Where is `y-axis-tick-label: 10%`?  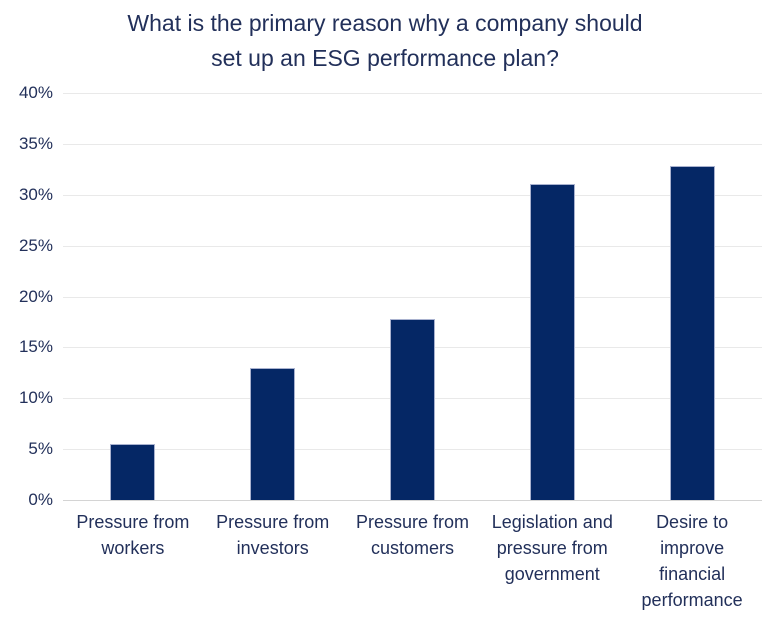
y-axis-tick-label: 10% is located at coordinates (35, 397).